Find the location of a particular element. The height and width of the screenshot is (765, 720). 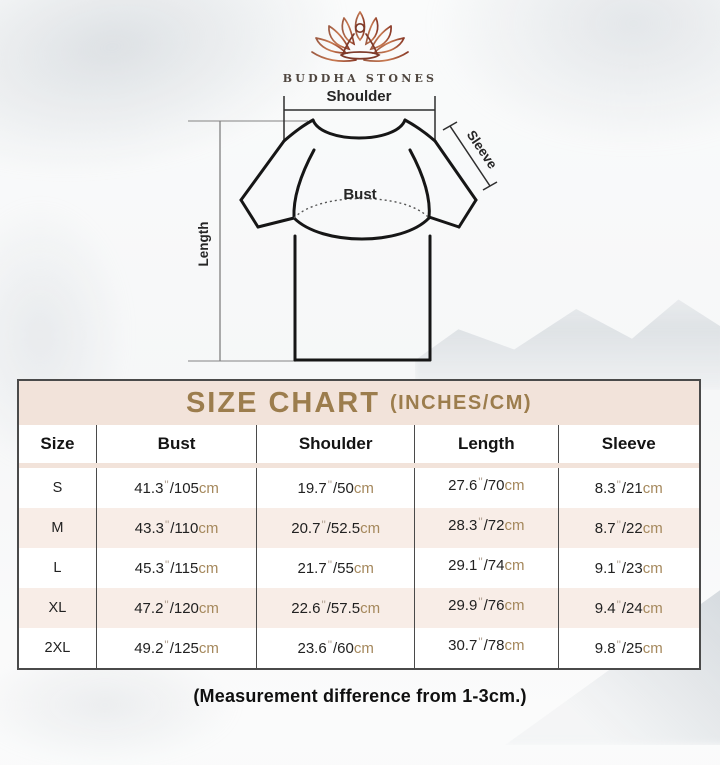

column-header-length: Length is located at coordinates (485, 444).